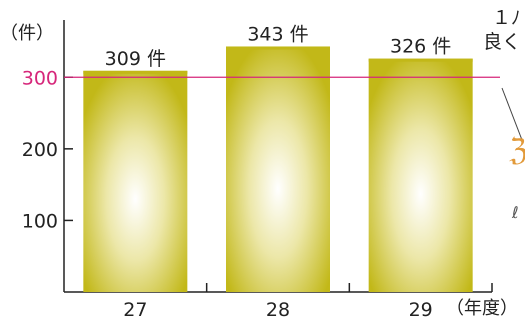 The image size is (525, 320). I want to click on y-tick-label: 200, so click(40, 150).